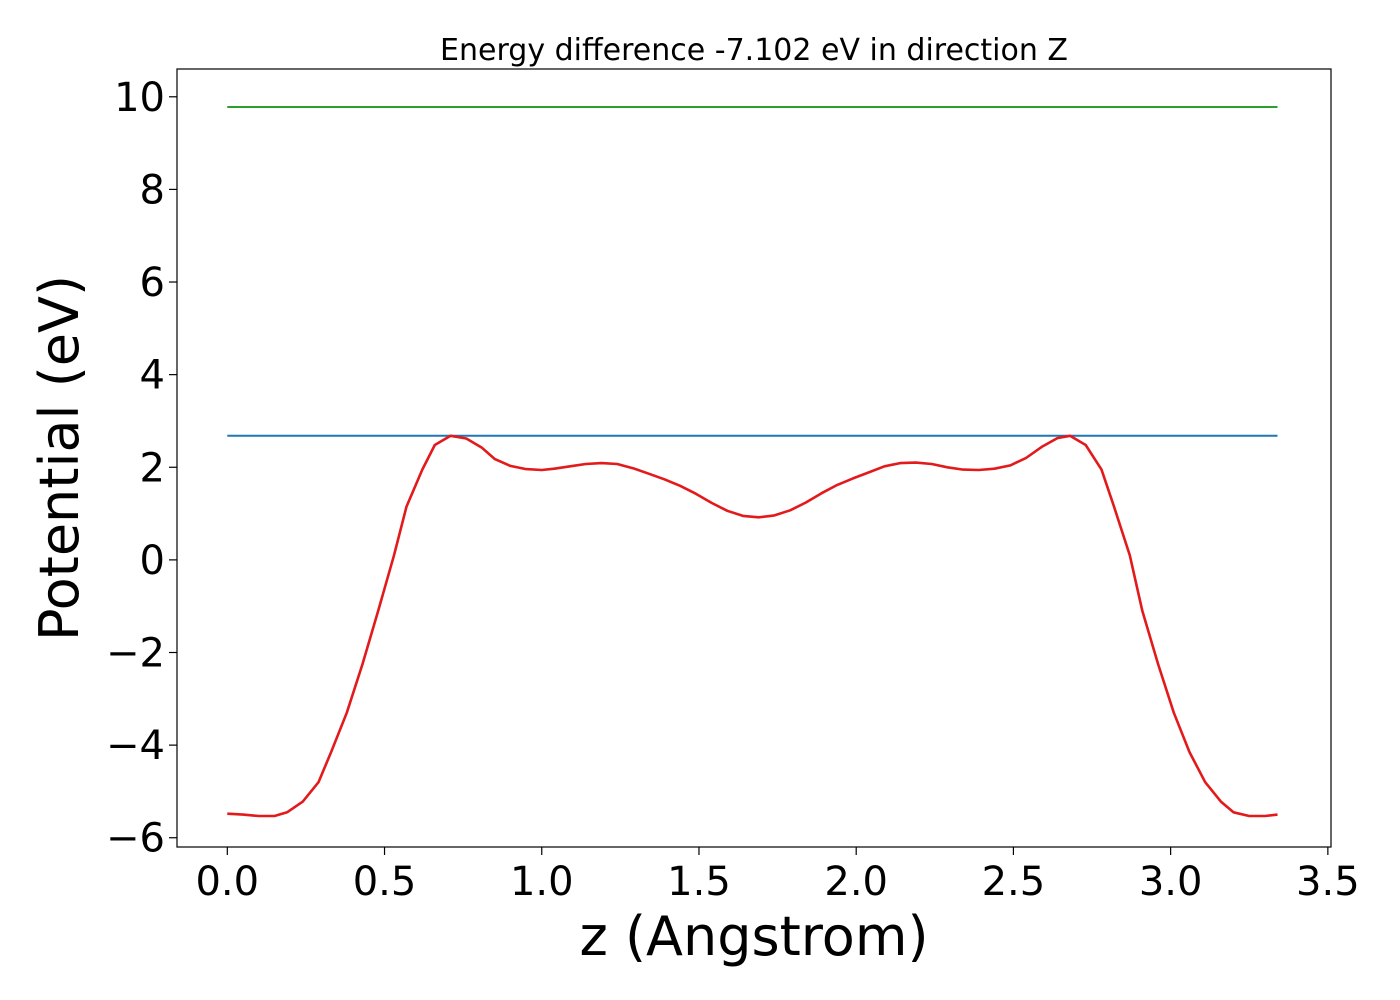  Describe the element at coordinates (753, 936) in the screenshot. I see `x-axis-label: z (Angstrom)` at that location.